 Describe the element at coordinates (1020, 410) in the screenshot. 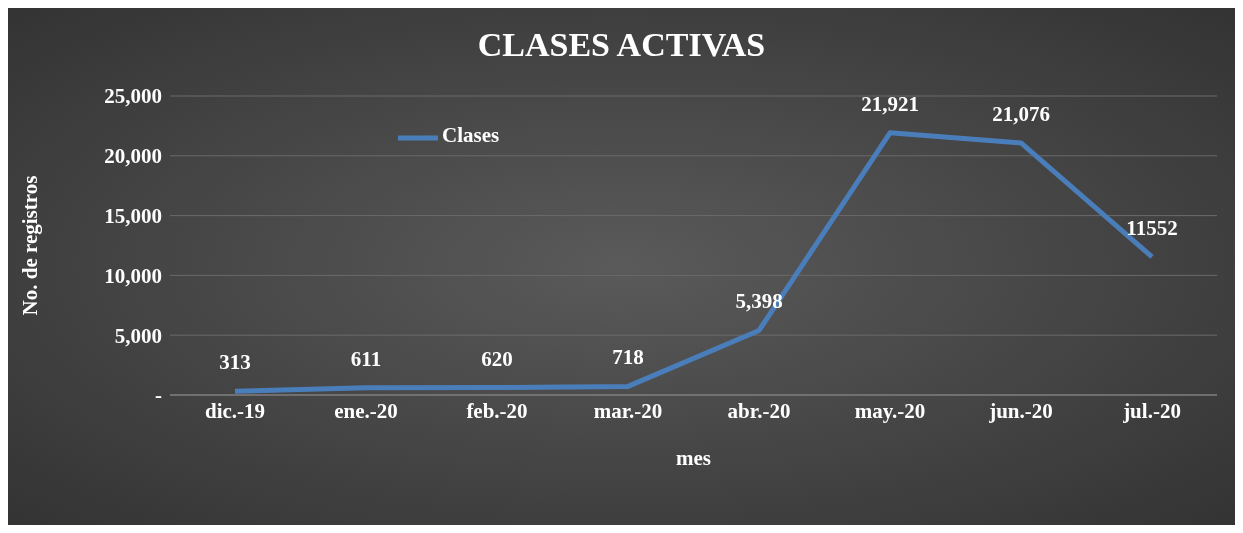

I see `x-tick-label: jun.-20` at that location.